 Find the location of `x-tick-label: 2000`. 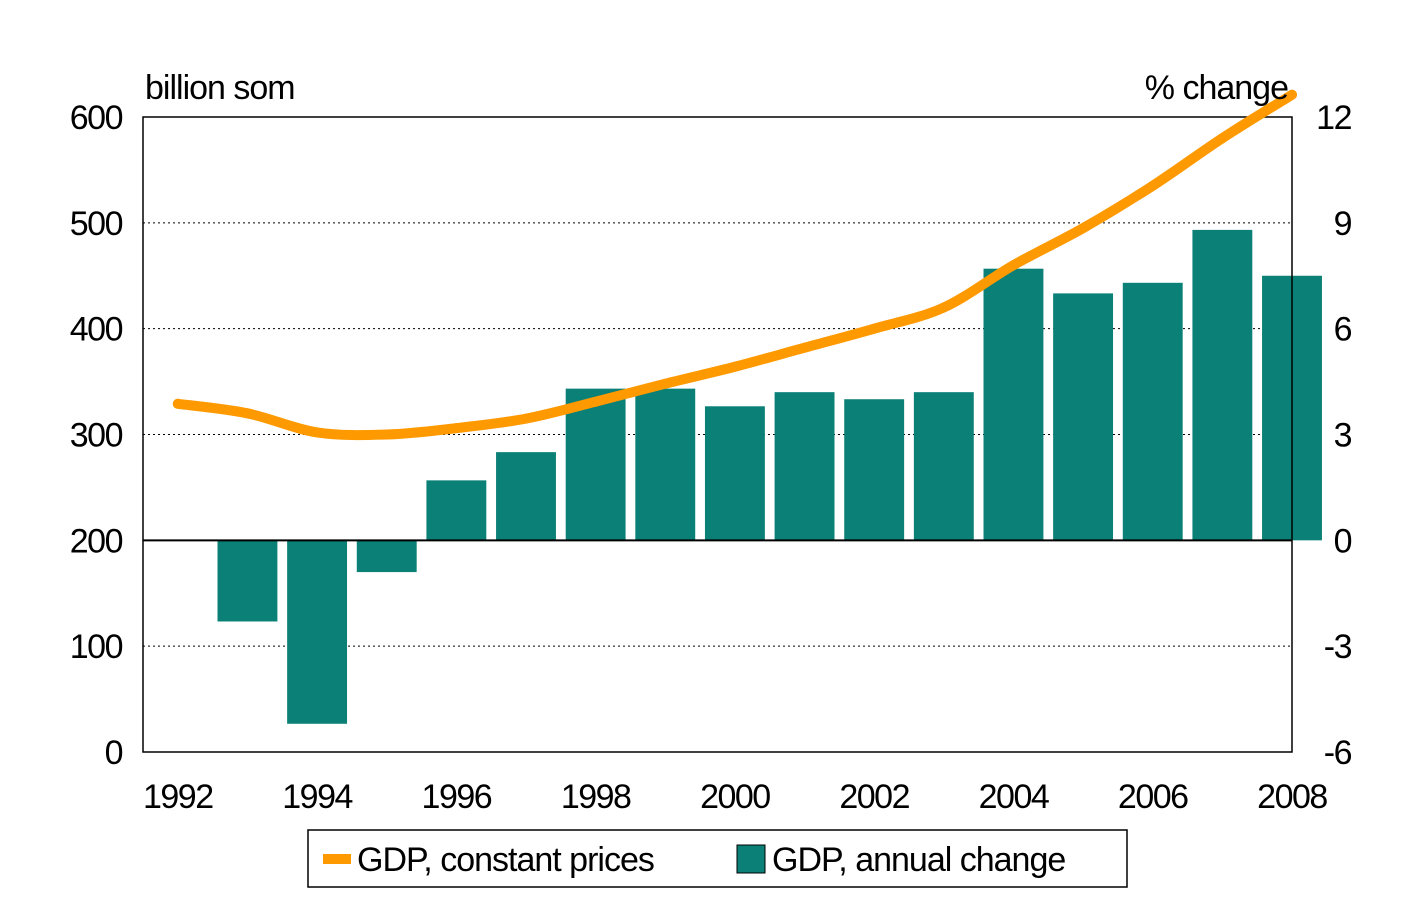

x-tick-label: 2000 is located at coordinates (735, 797).